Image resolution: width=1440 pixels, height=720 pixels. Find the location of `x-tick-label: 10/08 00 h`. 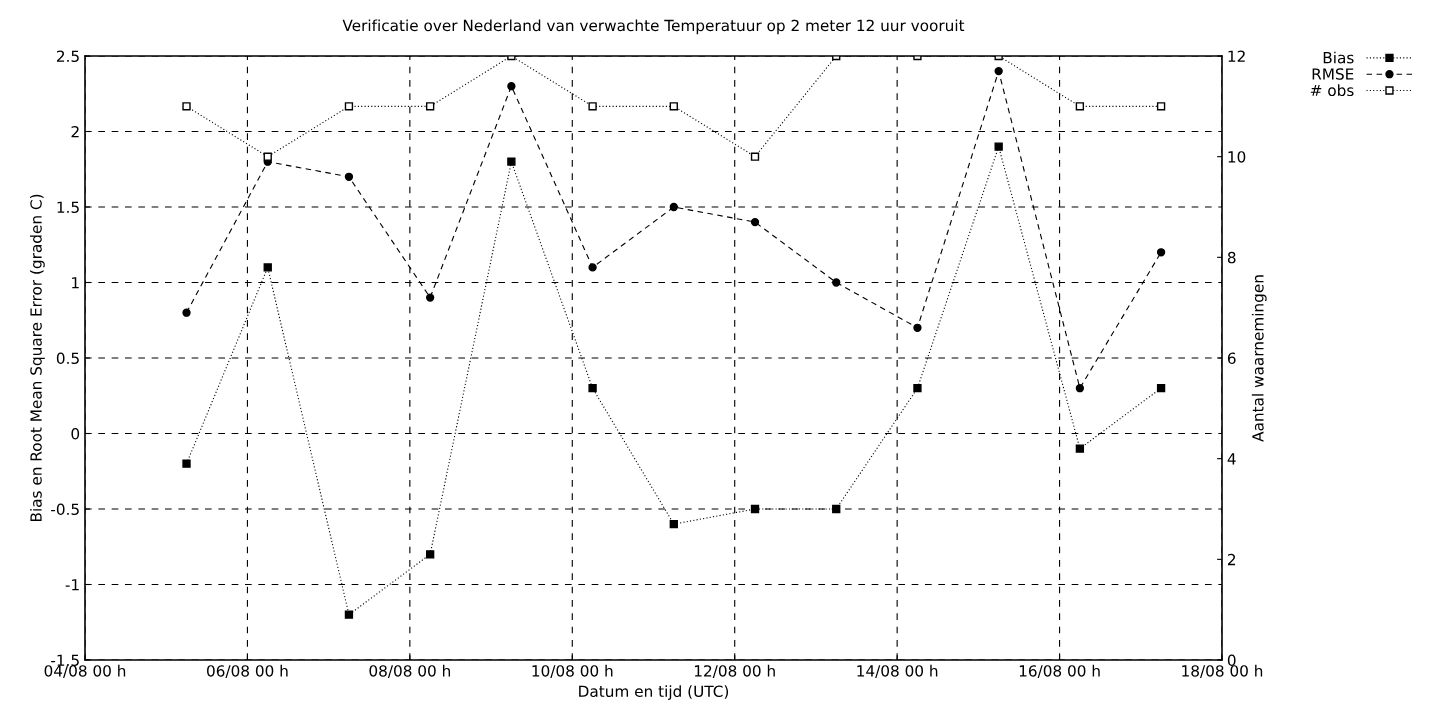

x-tick-label: 10/08 00 h is located at coordinates (572, 671).